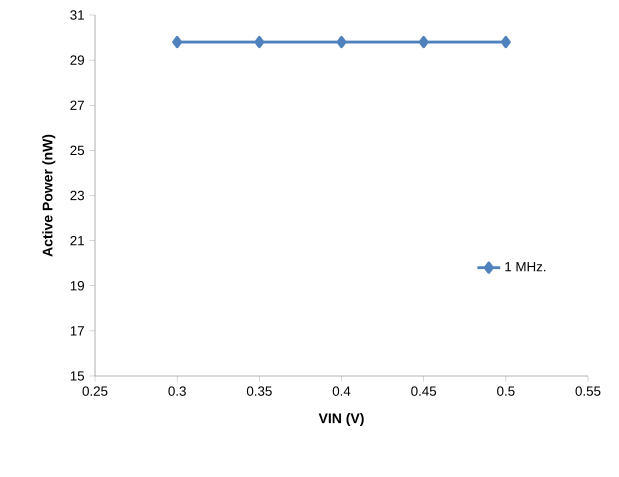  Describe the element at coordinates (506, 391) in the screenshot. I see `x-tick-label: 0.5` at that location.